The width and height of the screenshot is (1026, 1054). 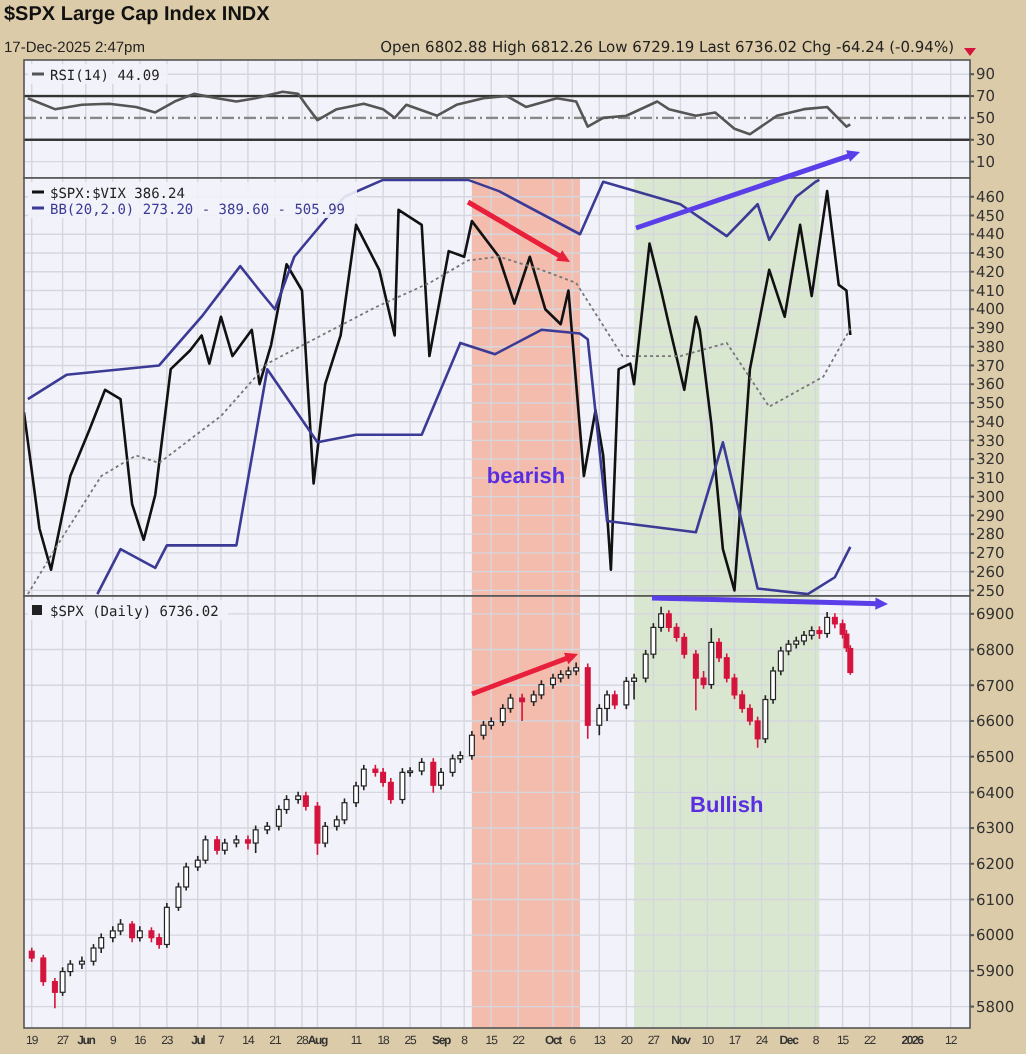 I want to click on band-label: bearish, so click(x=526, y=477).